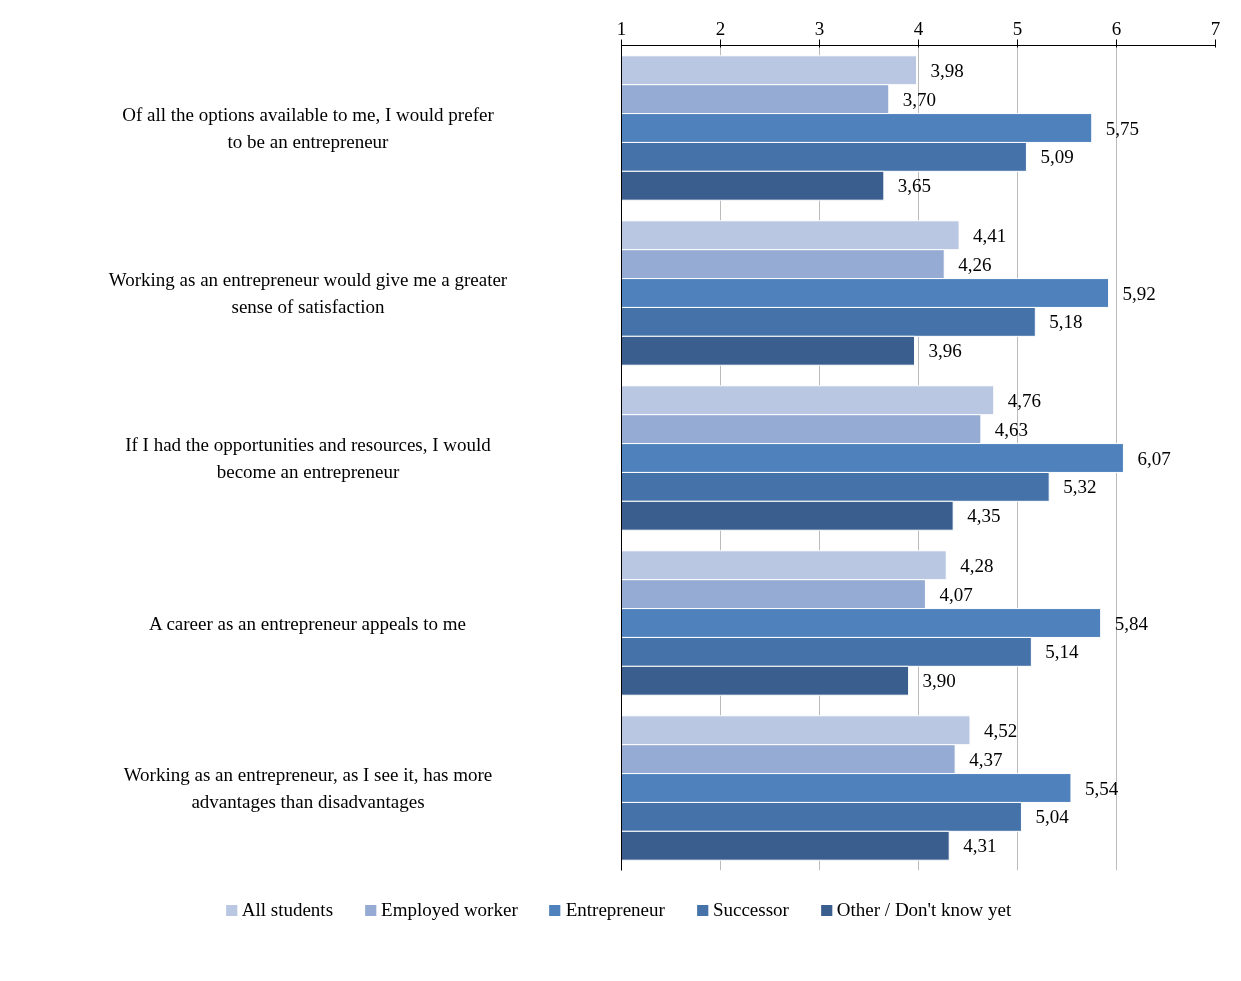 This screenshot has width=1241, height=981. I want to click on data-label: 4,63, so click(1011, 429).